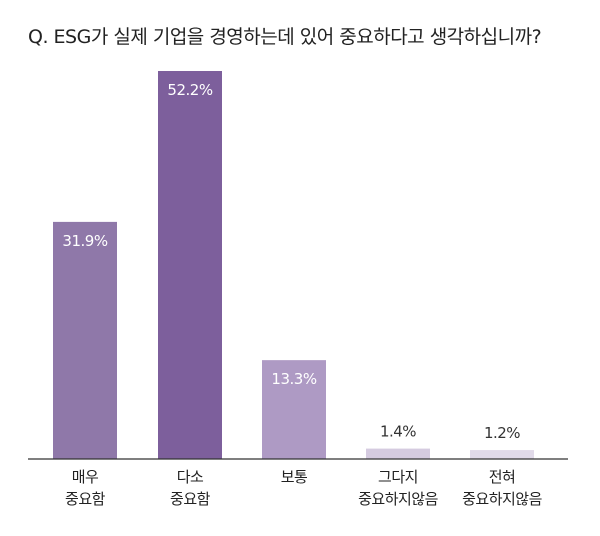 The height and width of the screenshot is (536, 600). What do you see at coordinates (502, 477) in the screenshot?
I see `category-label-4-0: 전혀` at bounding box center [502, 477].